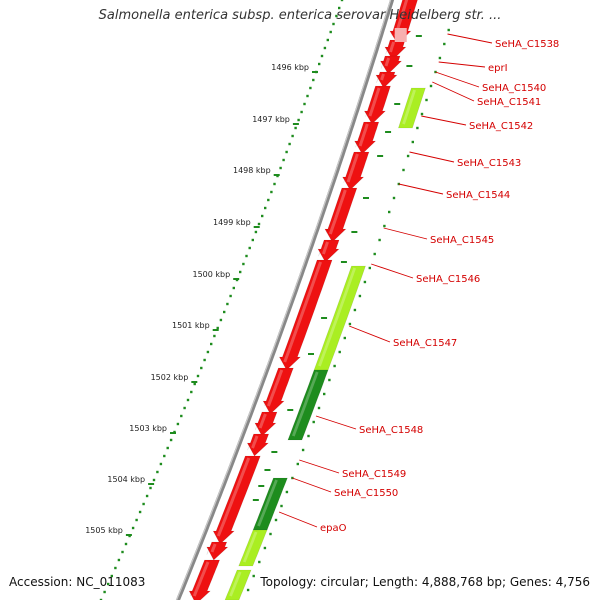  What do you see at coordinates (382, 77) in the screenshot?
I see `forward-gene-4-shine` at bounding box center [382, 77].